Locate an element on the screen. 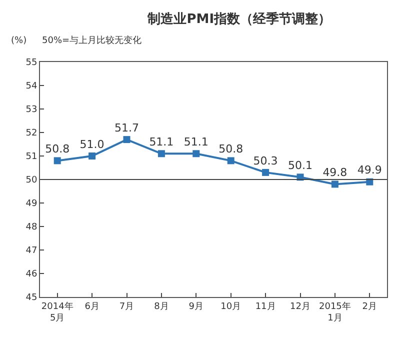 The height and width of the screenshot is (342, 399). data-label: 50.1 is located at coordinates (300, 165).